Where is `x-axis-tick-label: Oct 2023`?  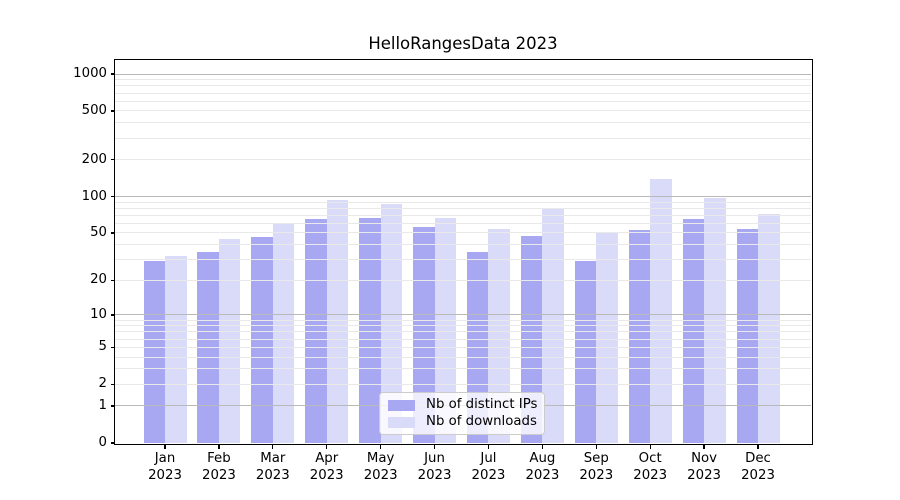 x-axis-tick-label: Oct 2023 is located at coordinates (650, 467).